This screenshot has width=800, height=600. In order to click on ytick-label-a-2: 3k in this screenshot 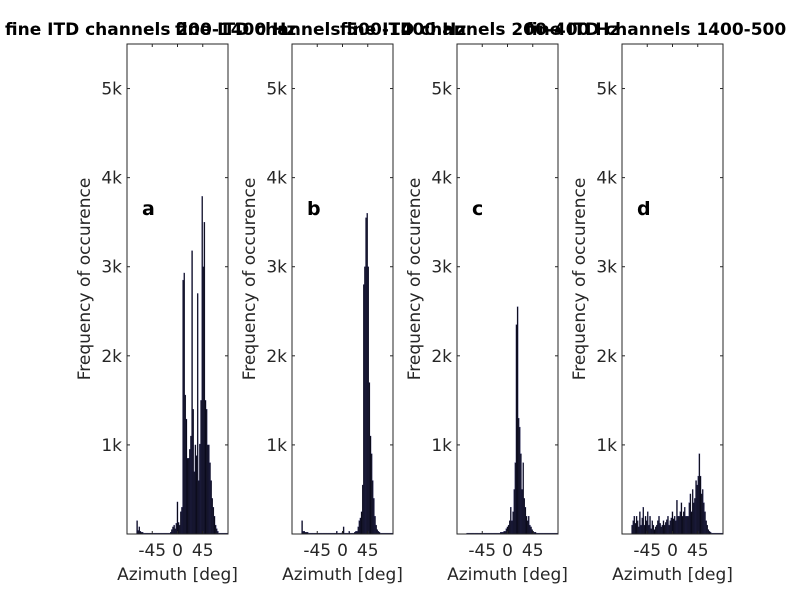, I will do `click(111, 268)`.